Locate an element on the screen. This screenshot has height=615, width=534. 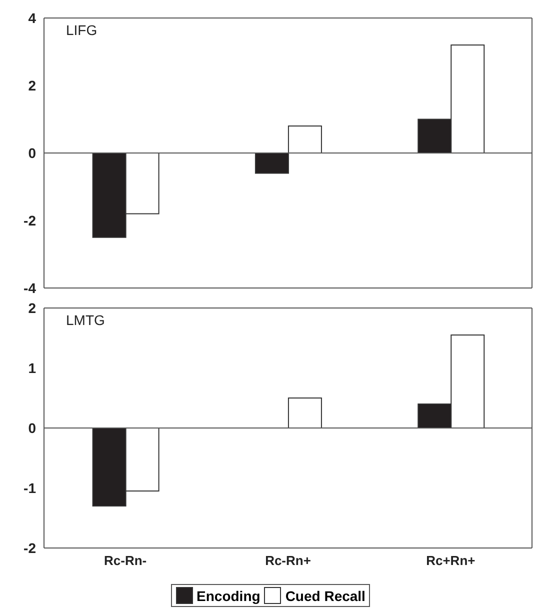
x-tick-label: Rc+Rn+ is located at coordinates (451, 560).